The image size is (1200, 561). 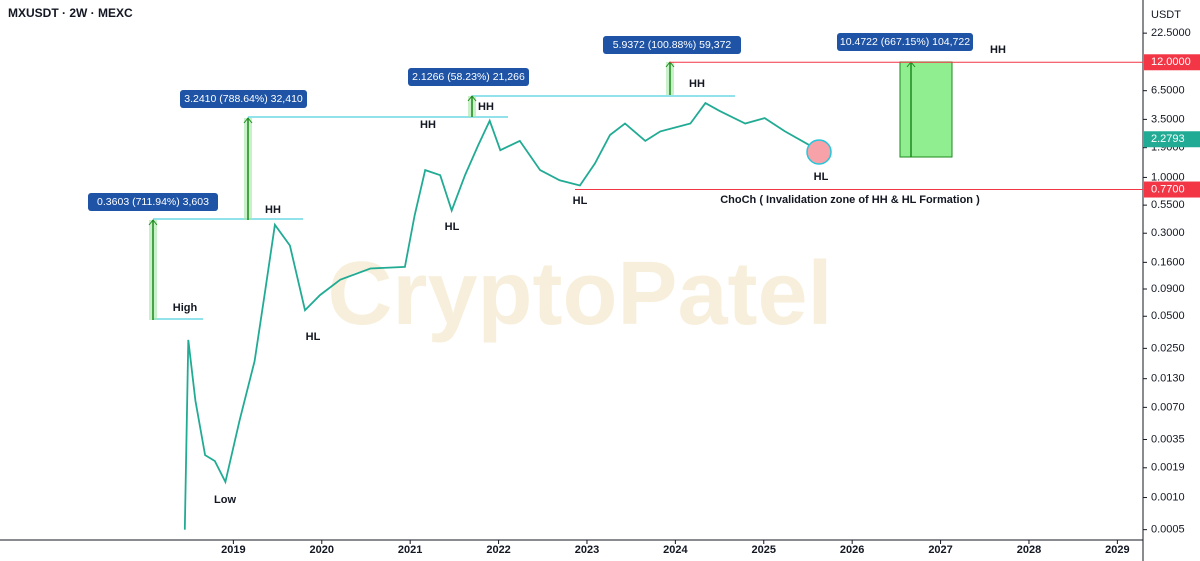 I want to click on y-tick-label: 0.0500, so click(x=1168, y=316).